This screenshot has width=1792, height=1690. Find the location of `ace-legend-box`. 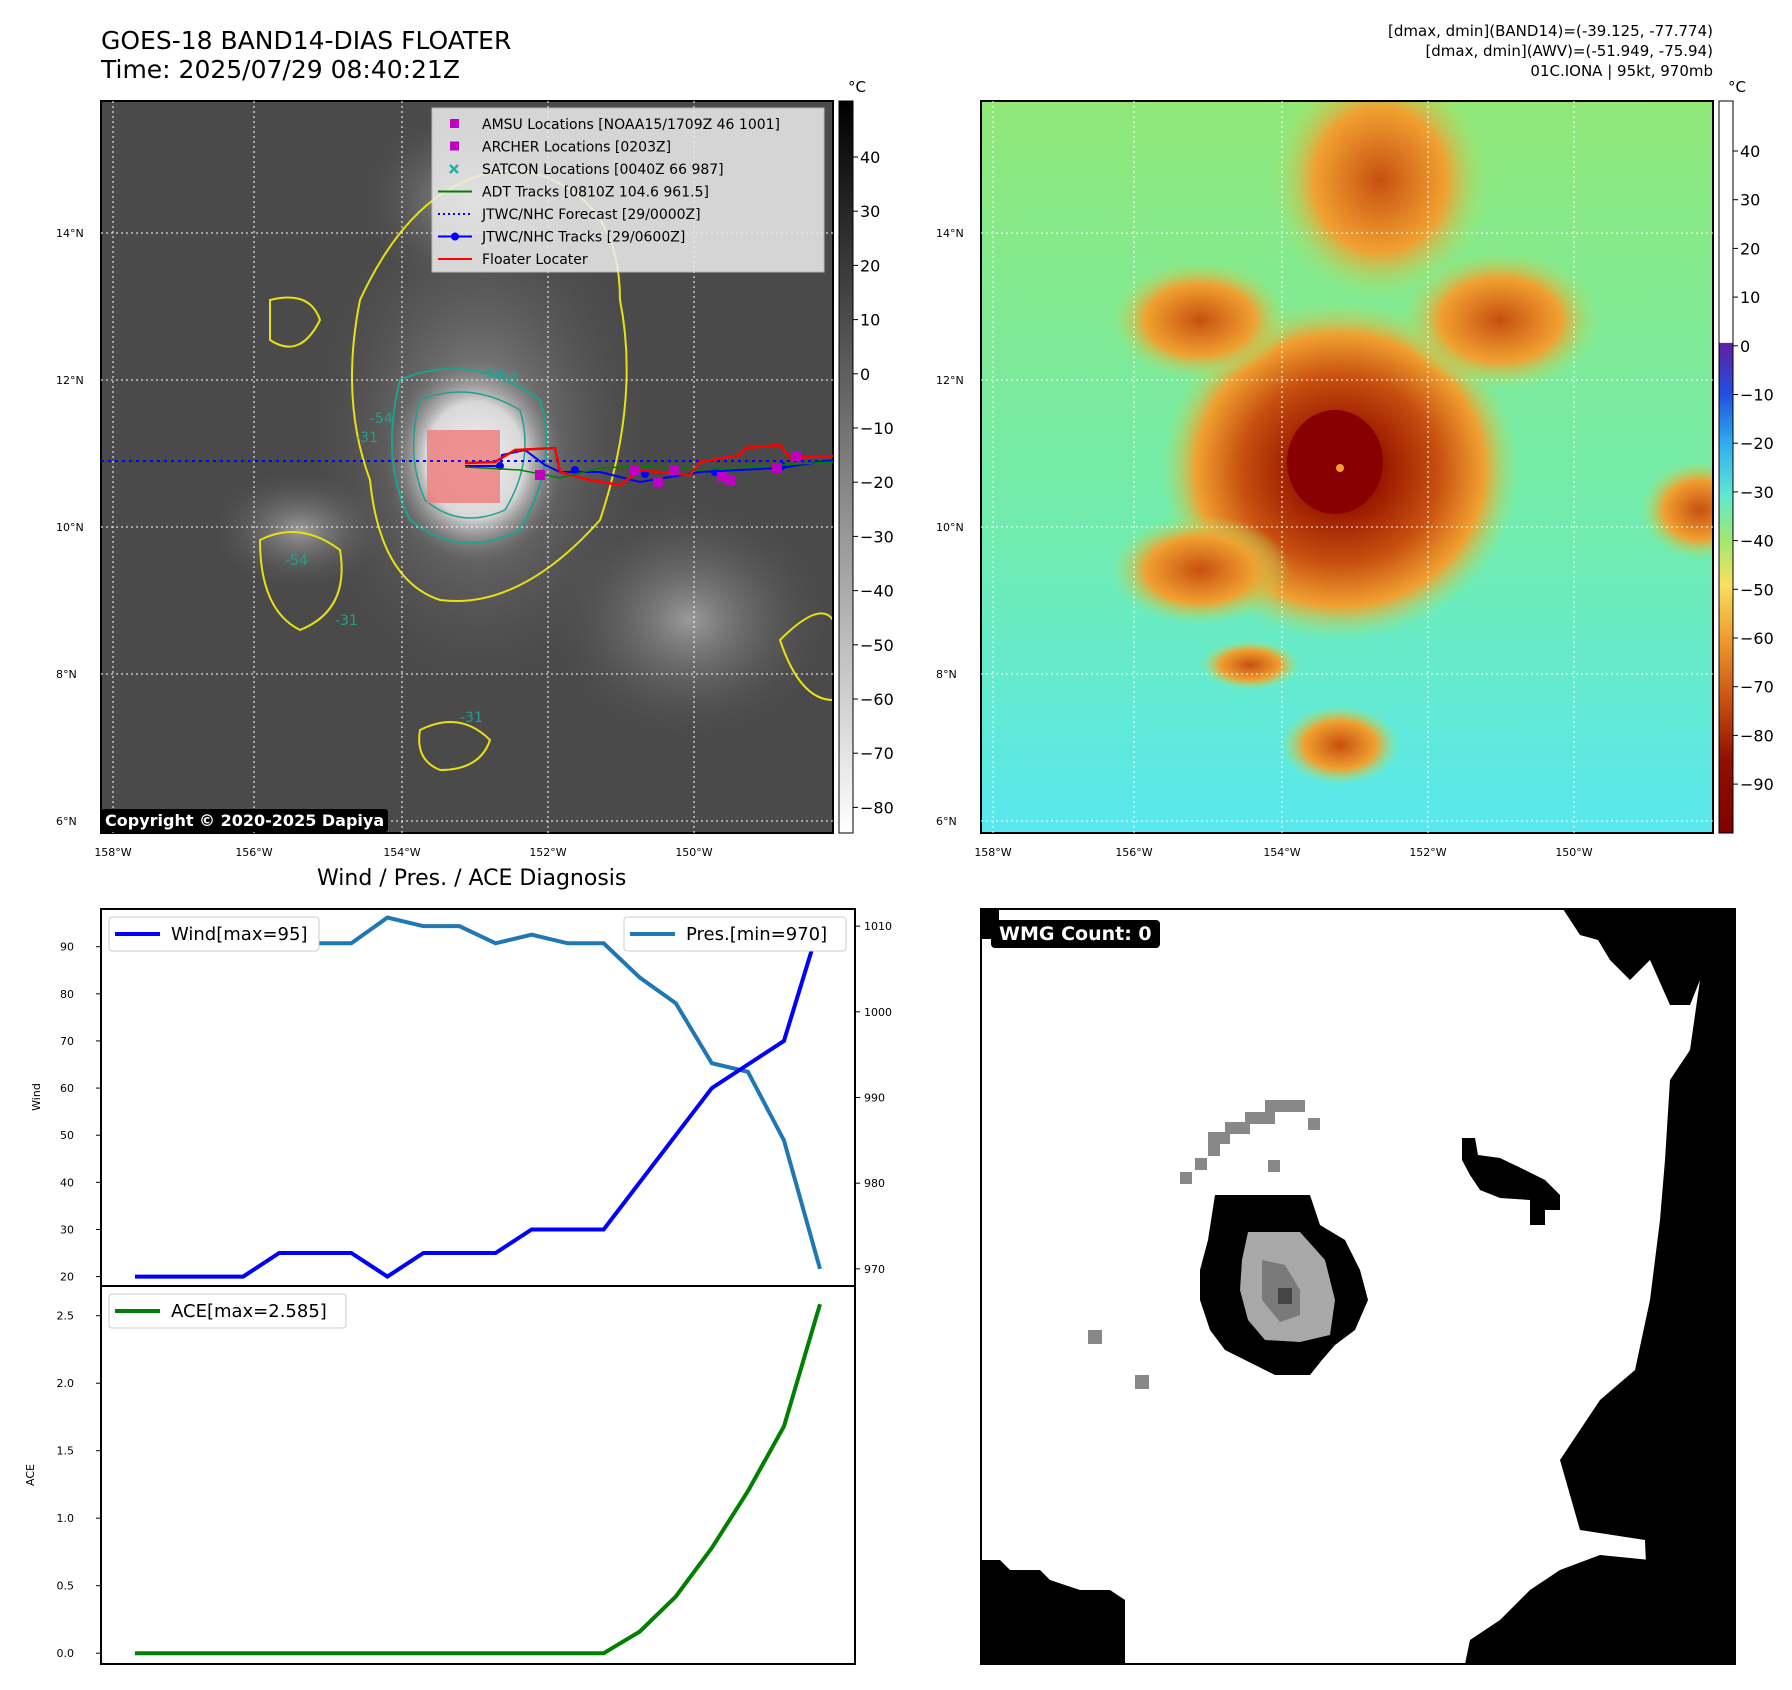

ace-legend-box is located at coordinates (227, 1311).